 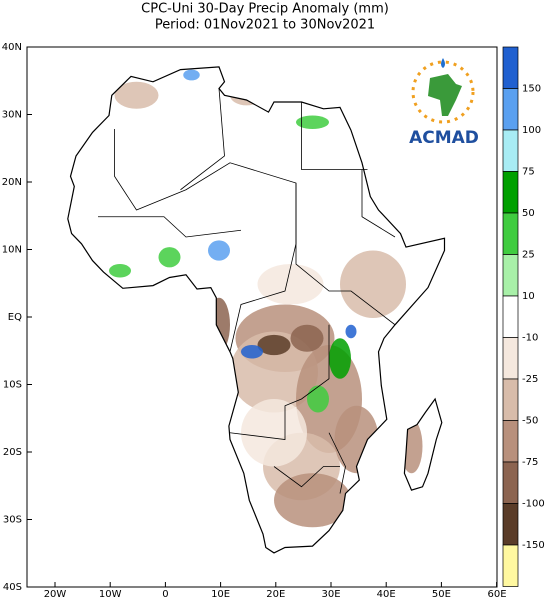 I want to click on lat-label: 30S, so click(x=12, y=520).